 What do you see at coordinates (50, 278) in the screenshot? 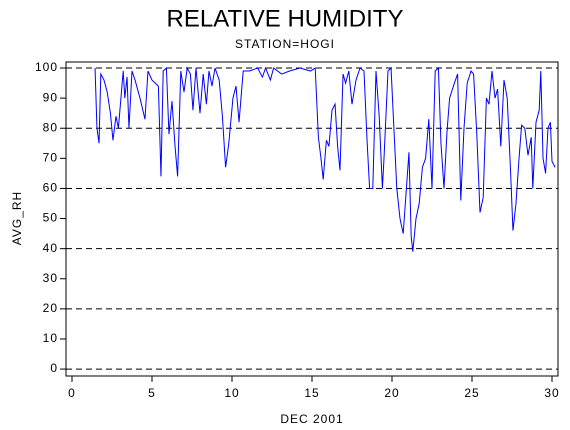
I see `y-tick-label: 30` at bounding box center [50, 278].